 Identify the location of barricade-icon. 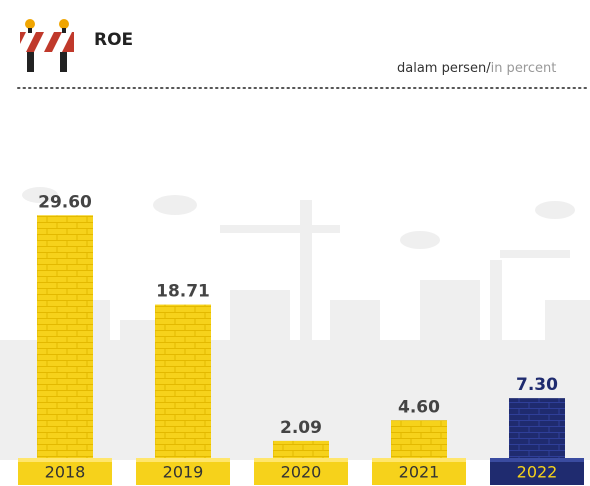
(45, 45).